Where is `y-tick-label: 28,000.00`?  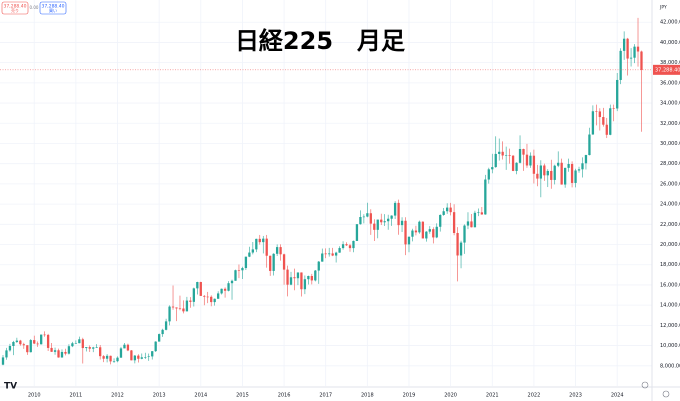
y-tick-label: 28,000.00 is located at coordinates (670, 164).